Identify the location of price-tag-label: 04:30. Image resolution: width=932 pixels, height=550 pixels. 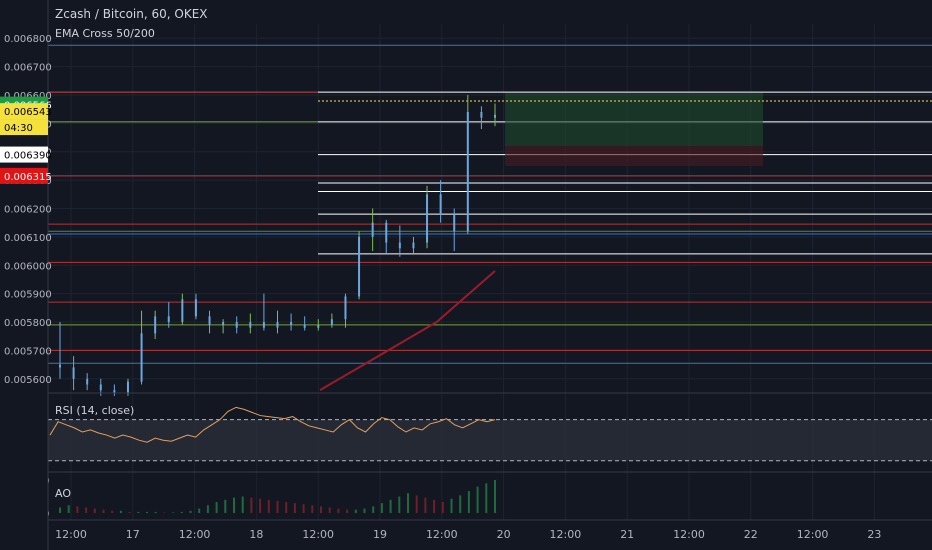
(18, 128).